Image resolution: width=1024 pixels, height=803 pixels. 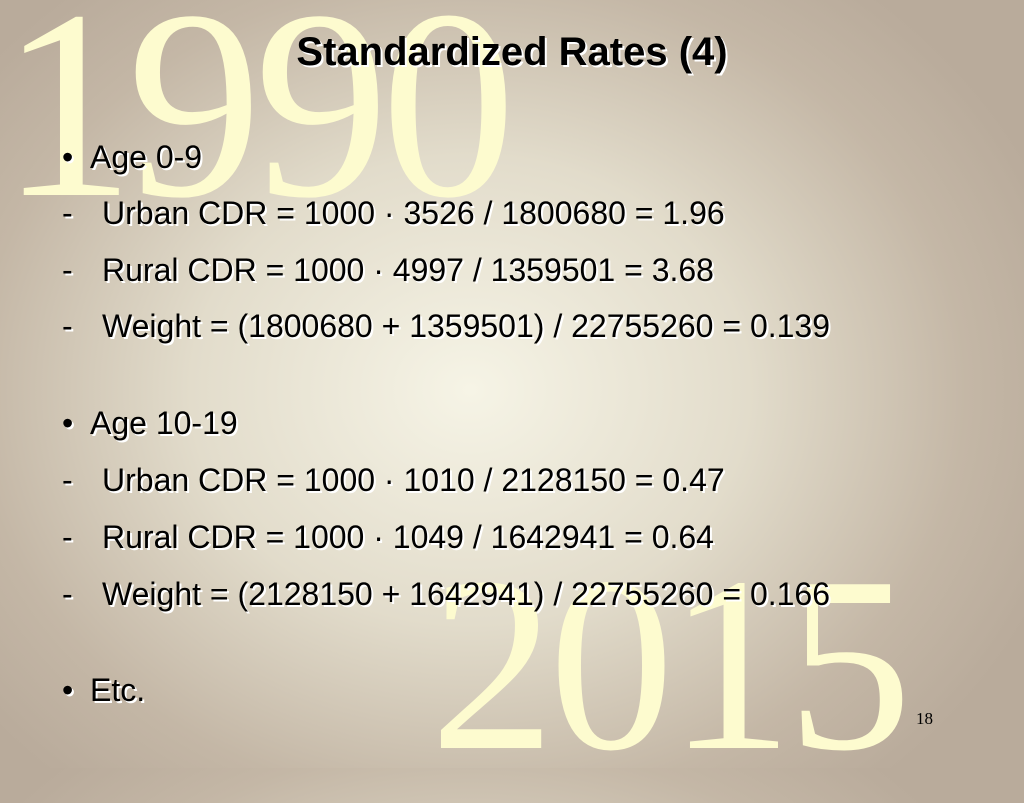 I want to click on bullet-item: • Etc., so click(x=501, y=690).